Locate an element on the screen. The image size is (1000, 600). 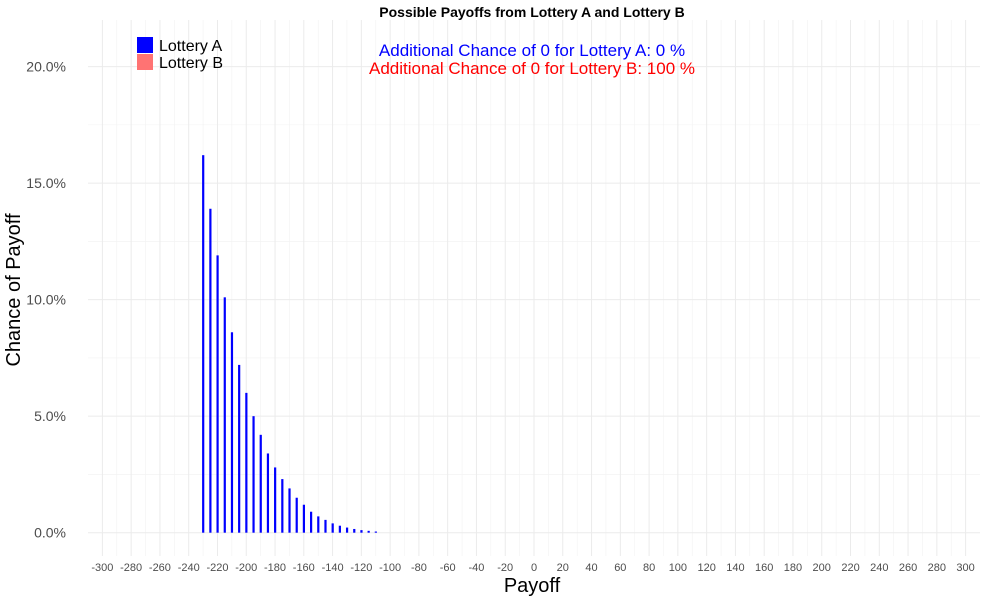
legend-label-lottery-a: Lottery A is located at coordinates (190, 46).